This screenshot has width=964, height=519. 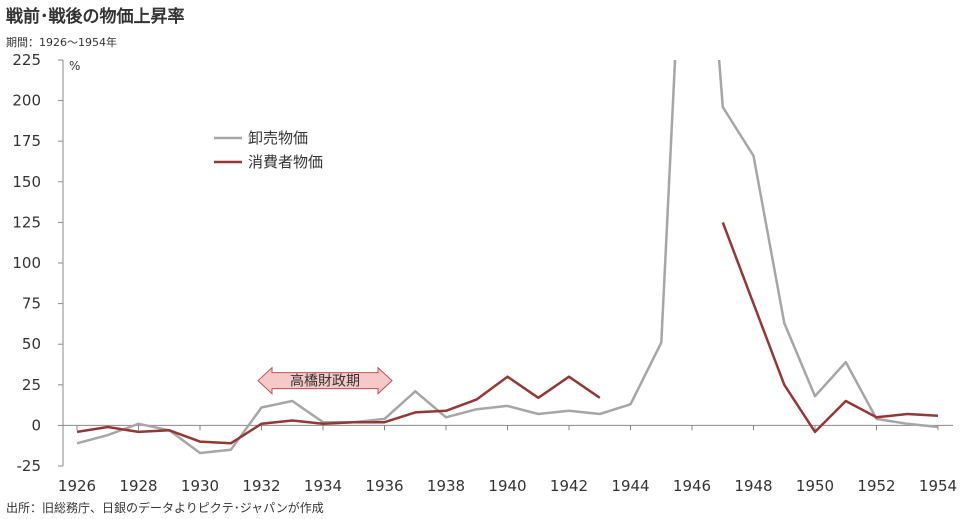 I want to click on y-tick-label: 100, so click(x=26, y=263).